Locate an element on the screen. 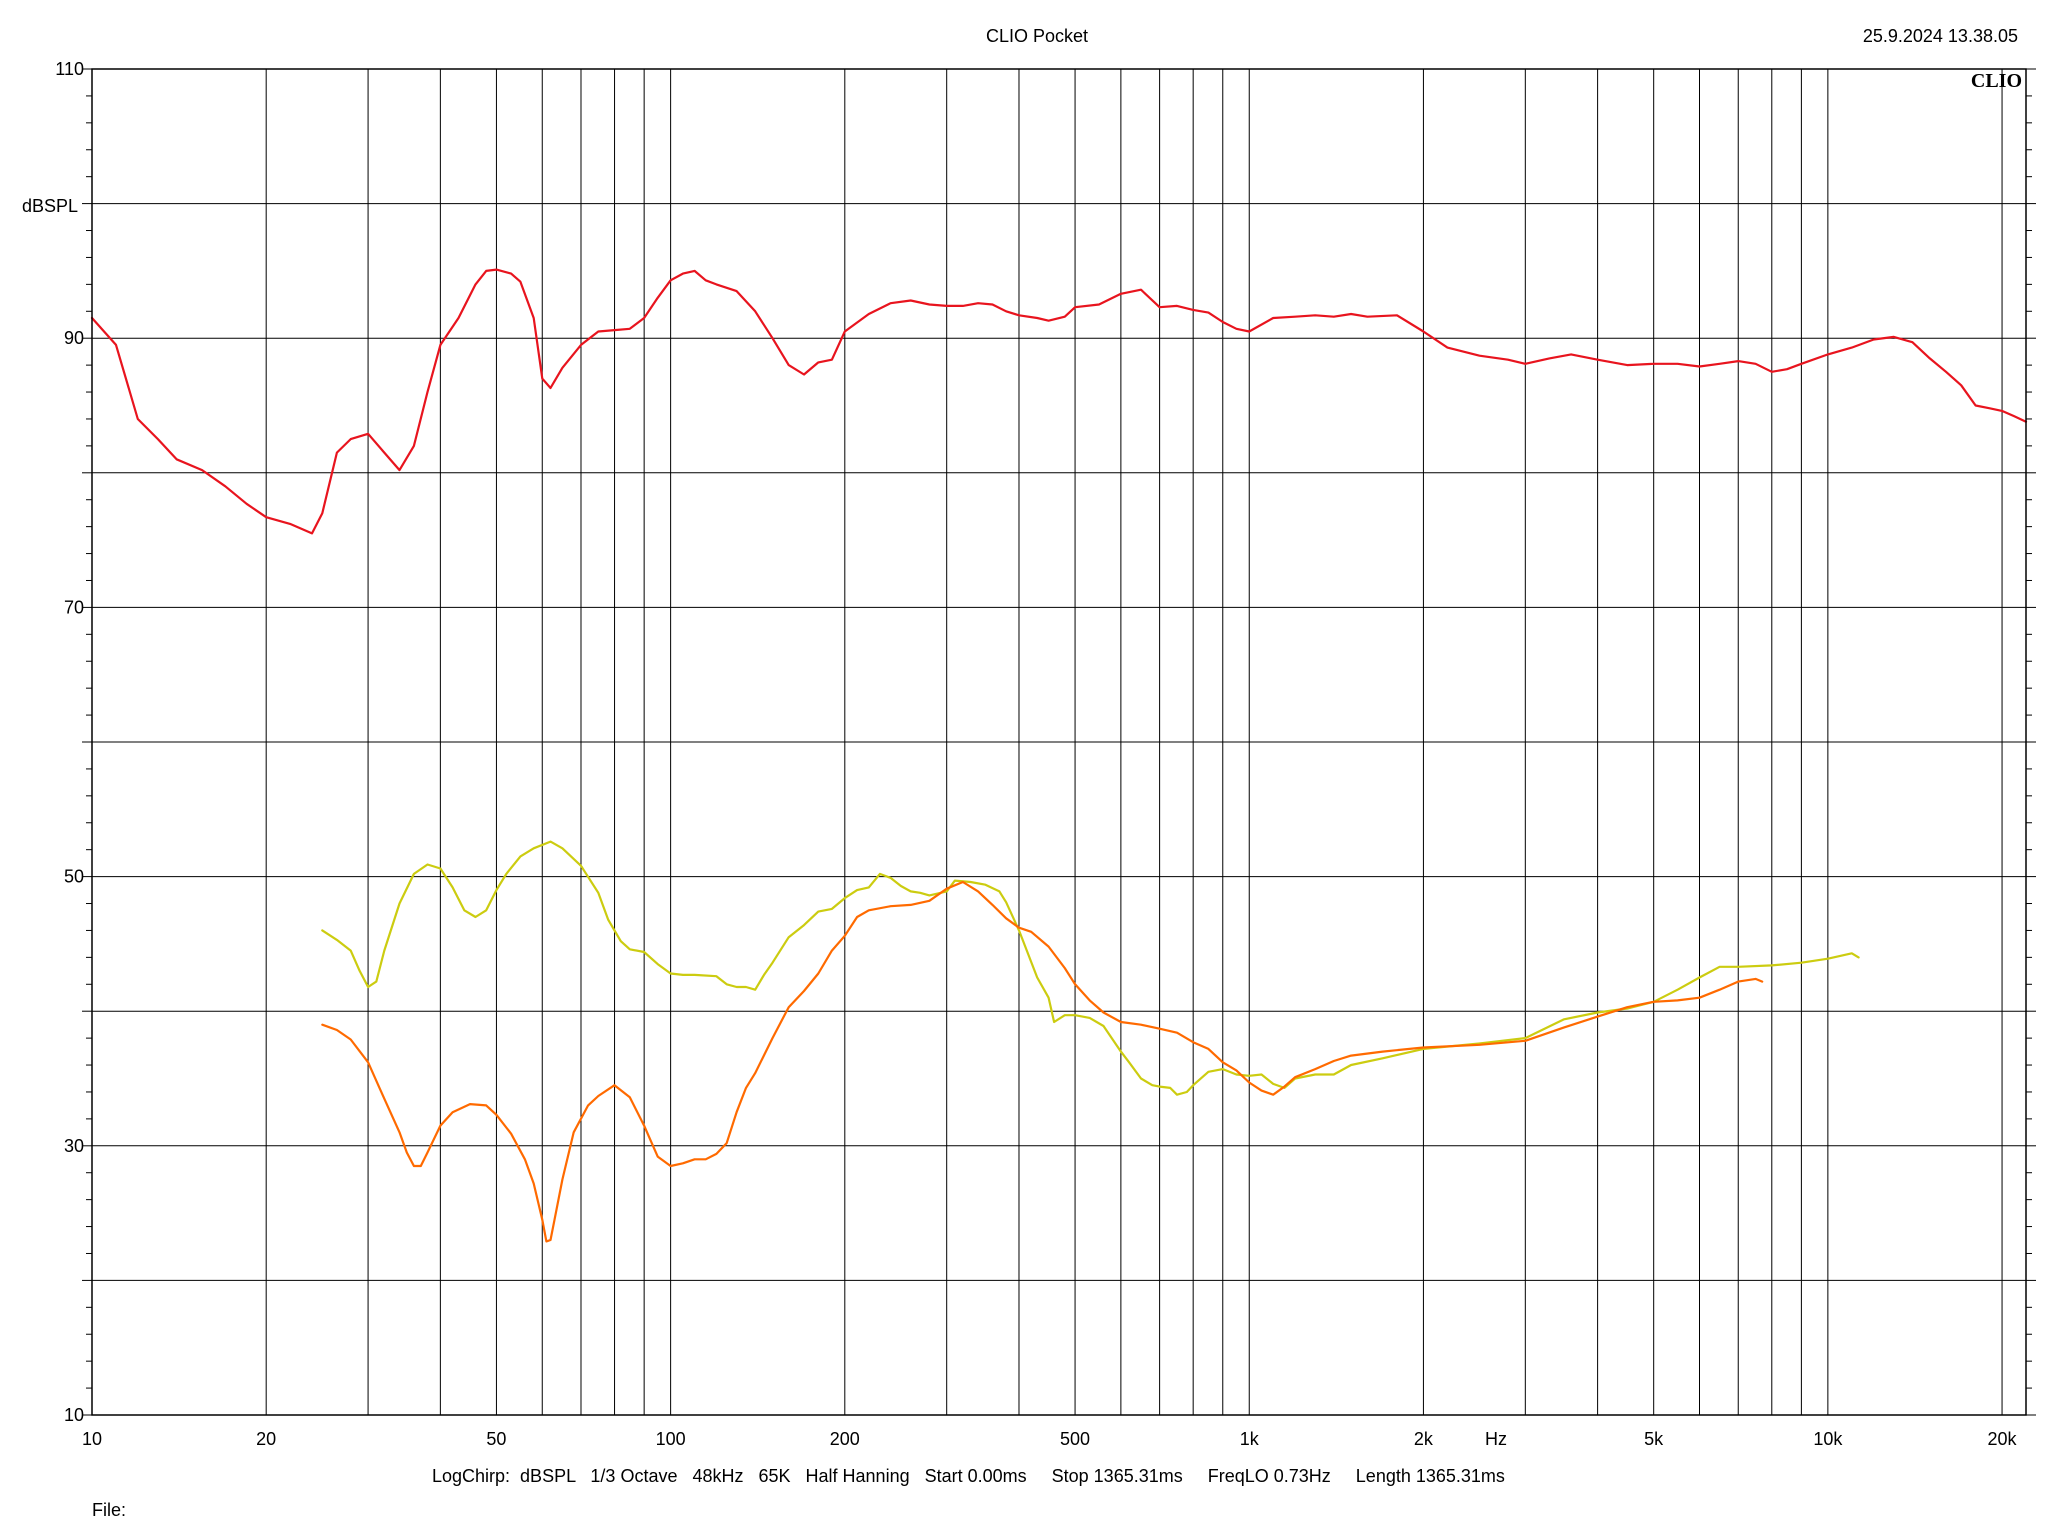  x-tick-label: 5k is located at coordinates (1654, 1439).